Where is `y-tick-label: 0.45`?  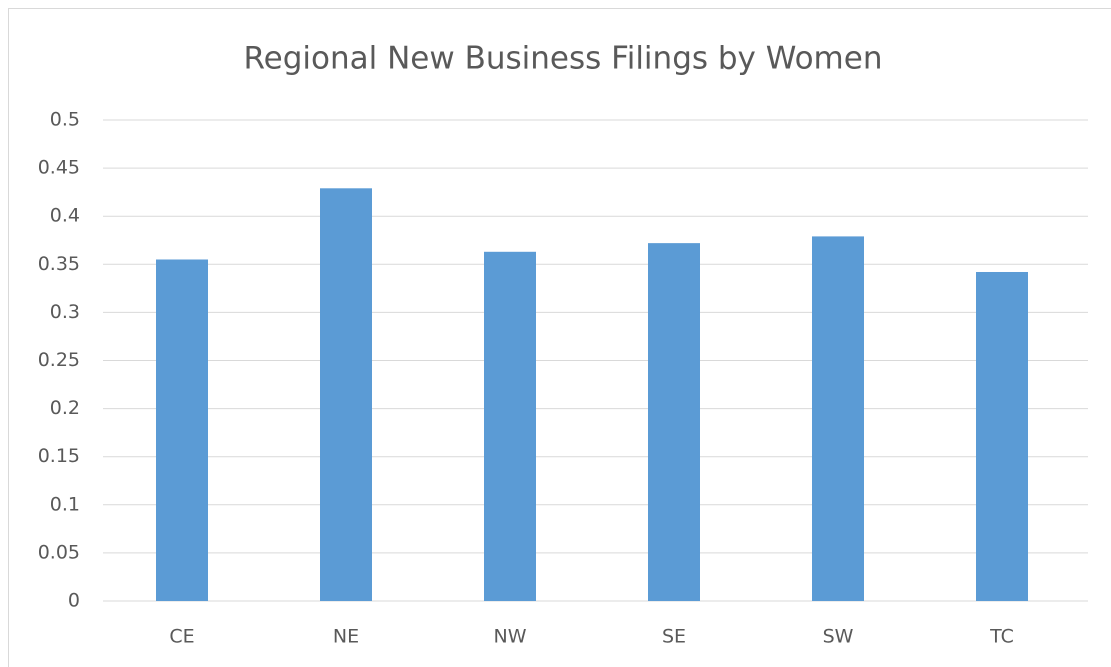
y-tick-label: 0.45 is located at coordinates (59, 168).